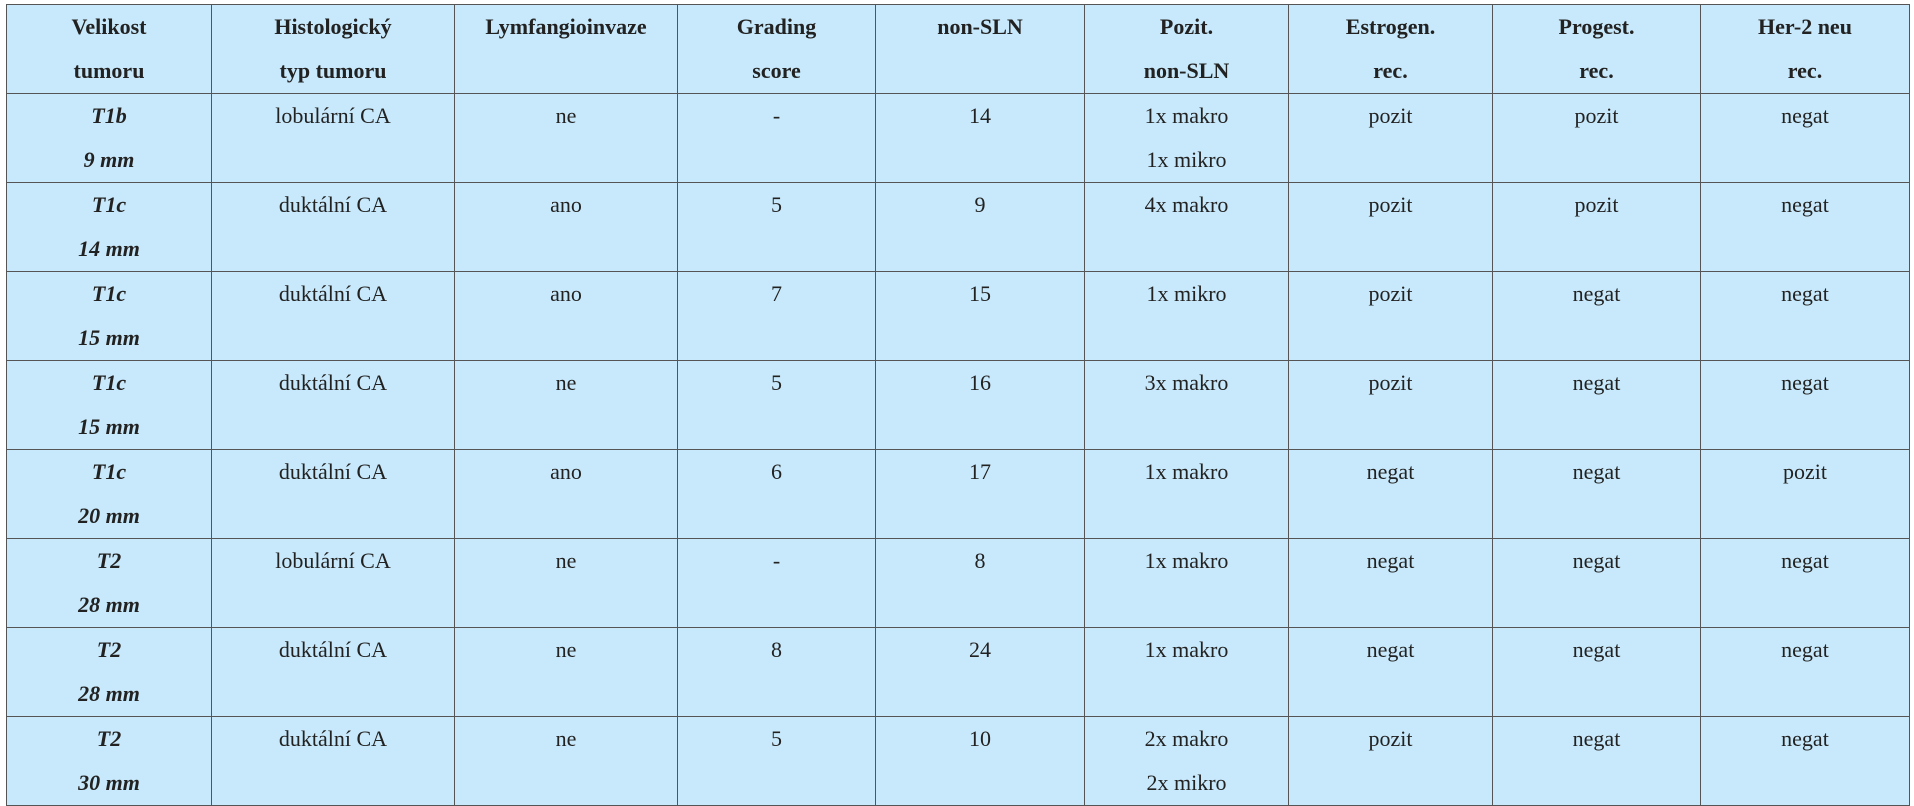 The height and width of the screenshot is (806, 1914). What do you see at coordinates (109, 672) in the screenshot?
I see `table-cell: T2 28 mm` at bounding box center [109, 672].